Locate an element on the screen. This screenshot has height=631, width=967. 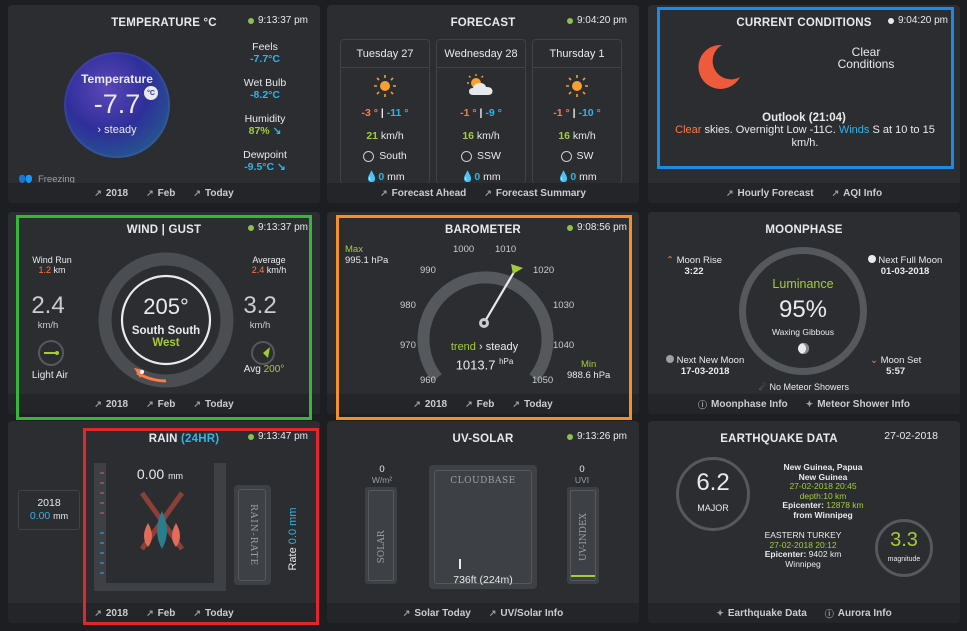
temperature-trend: › steady is located at coordinates (117, 130).